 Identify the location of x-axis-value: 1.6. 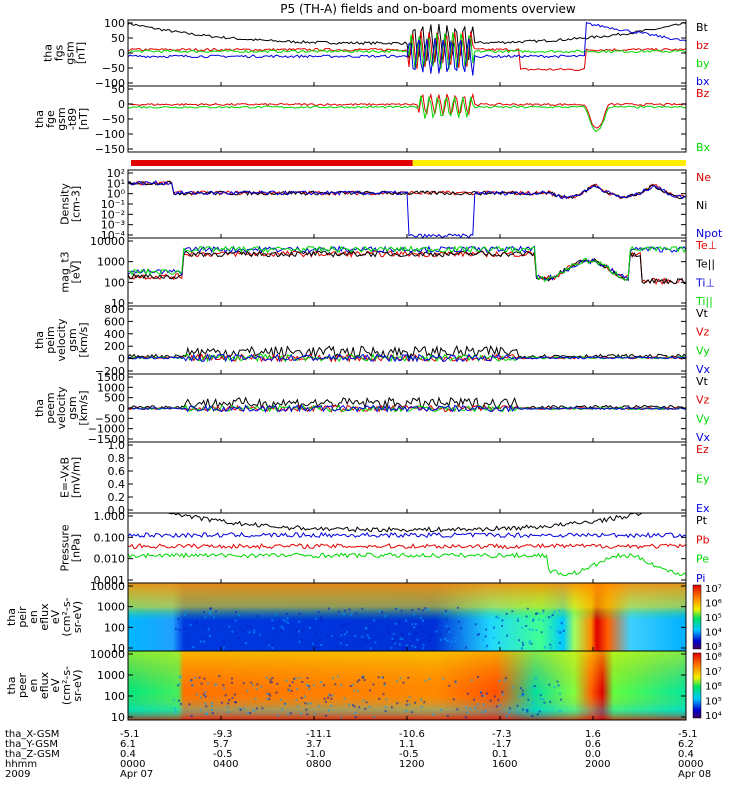
(593, 734).